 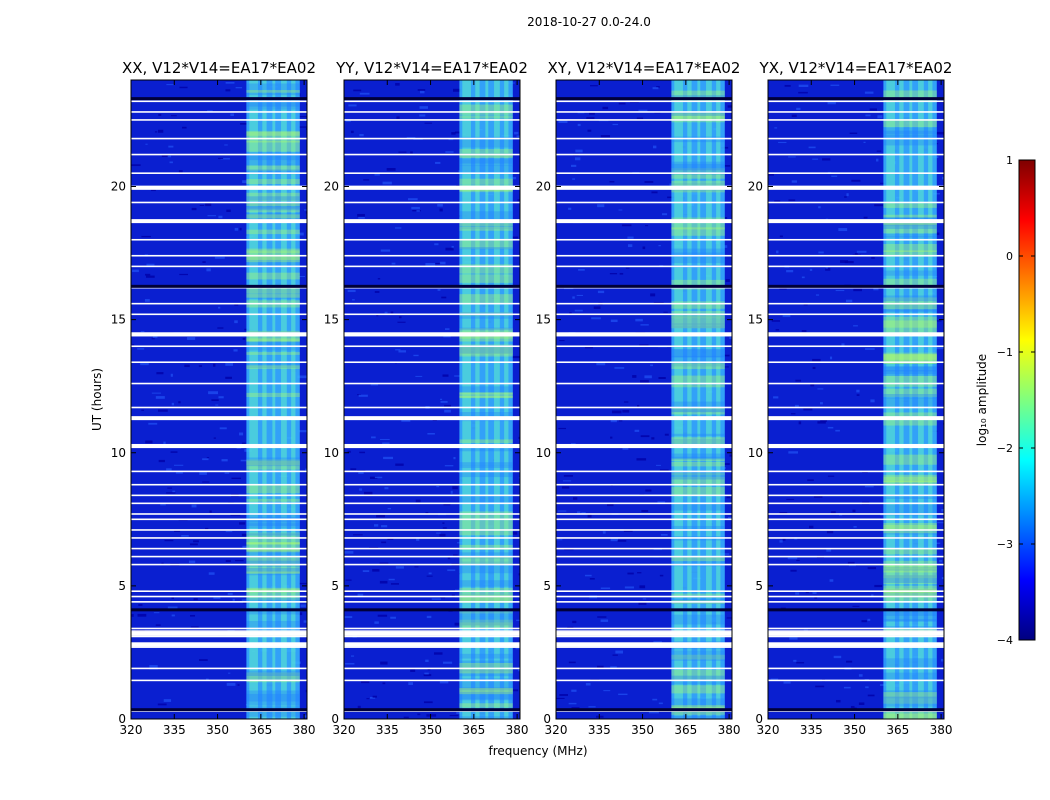 What do you see at coordinates (219, 68) in the screenshot?
I see `panel-title: XX, V12*V14=EA17*EA02` at bounding box center [219, 68].